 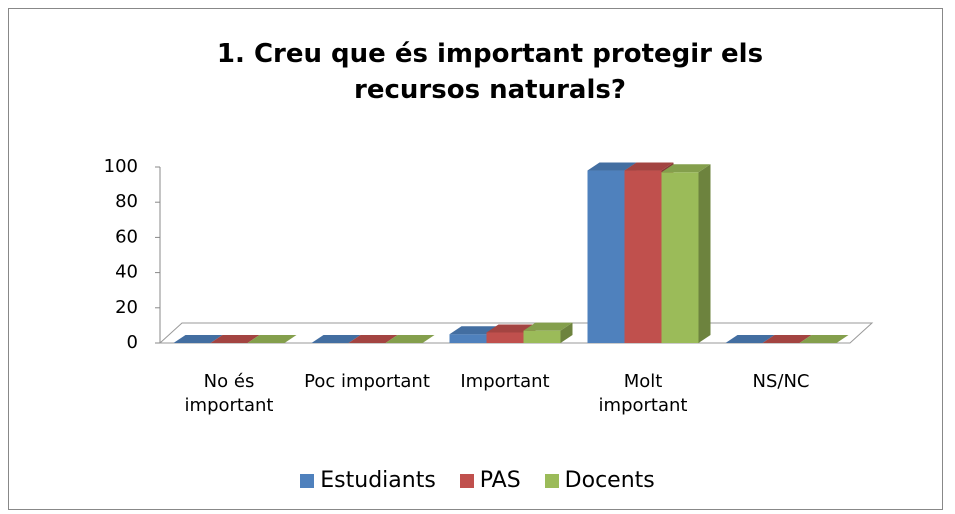 I want to click on legend-item: PAS, so click(x=490, y=480).